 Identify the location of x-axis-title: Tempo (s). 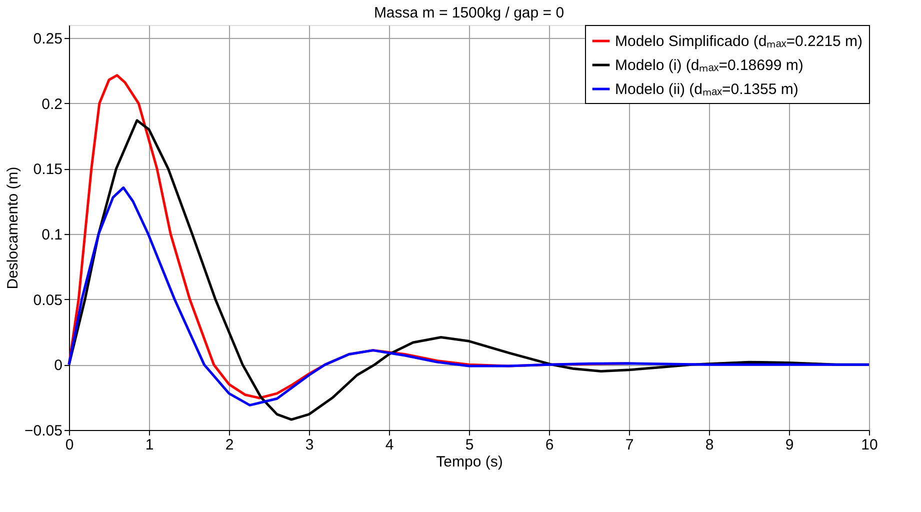
(469, 462).